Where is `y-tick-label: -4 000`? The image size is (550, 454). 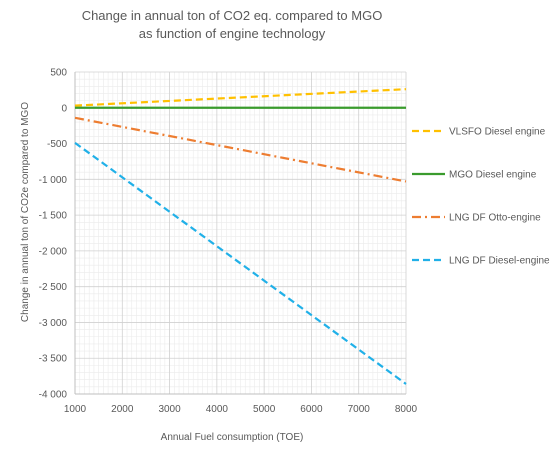
y-tick-label: -4 000 is located at coordinates (53, 395).